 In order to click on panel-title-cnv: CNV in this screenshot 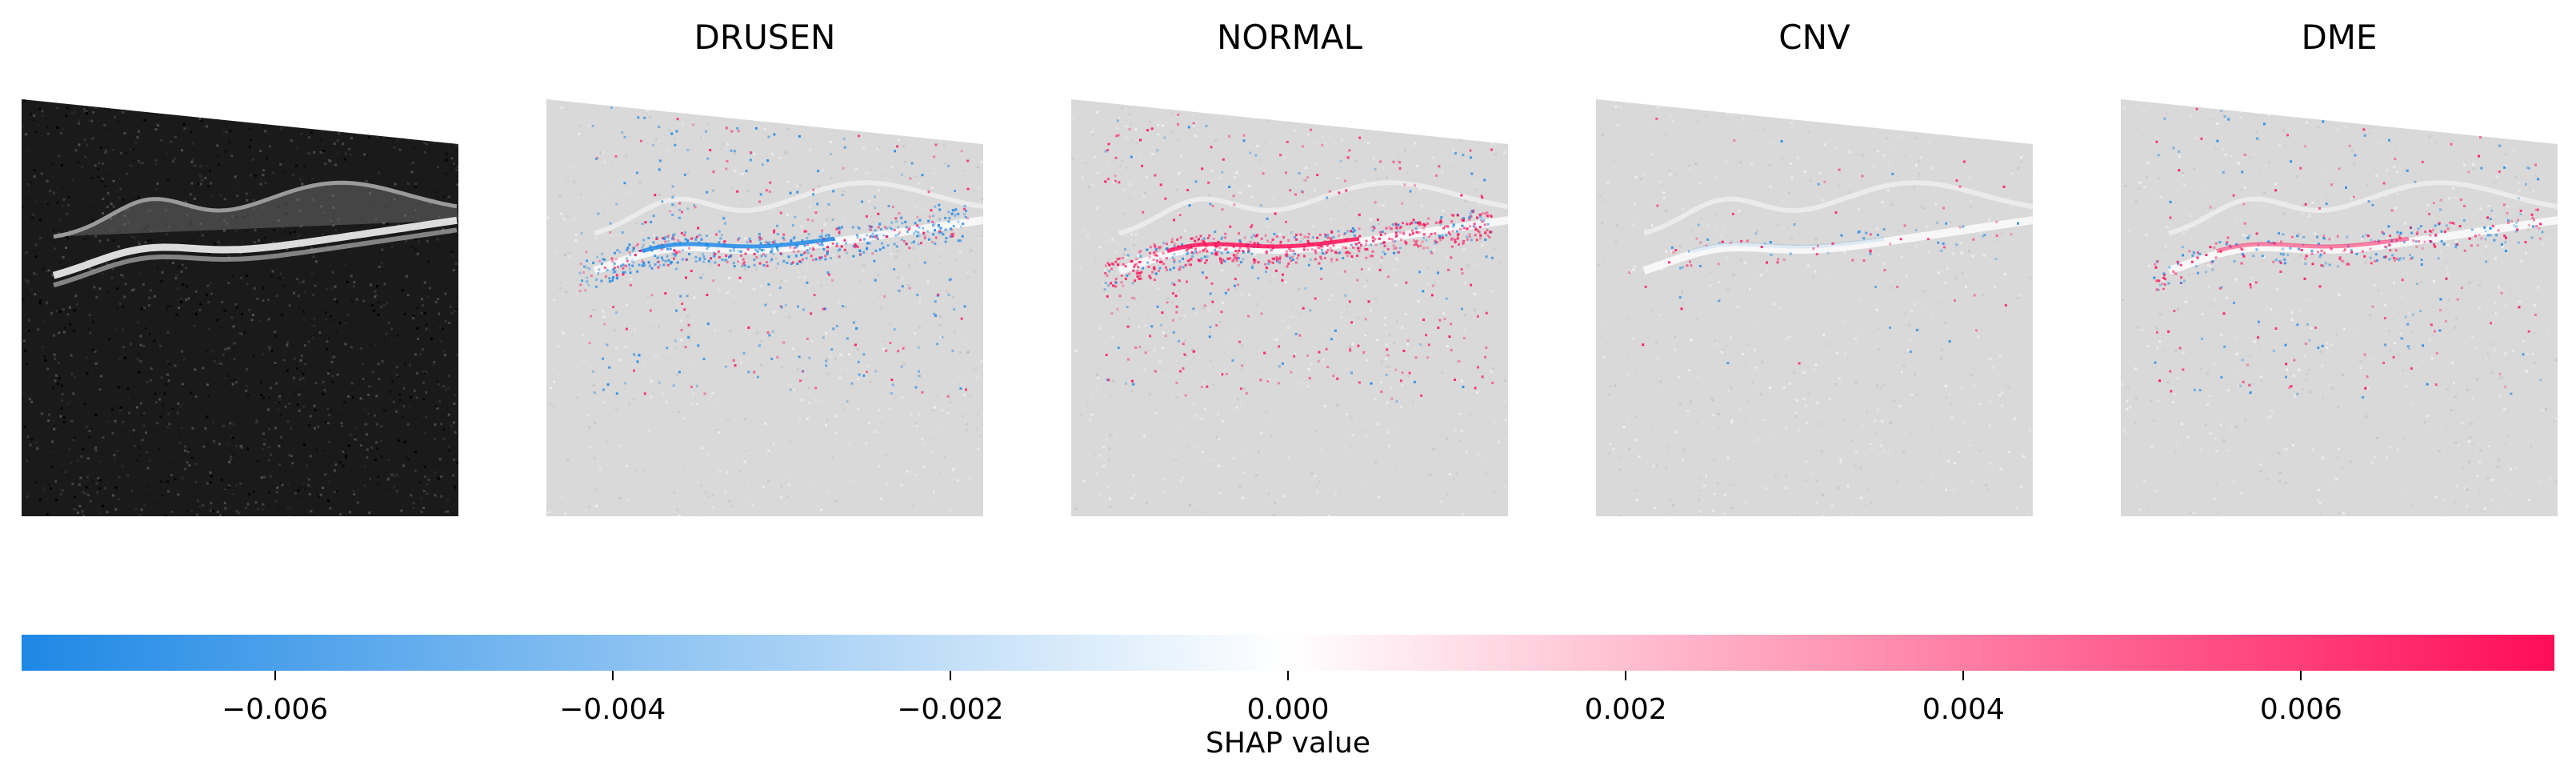, I will do `click(1814, 37)`.